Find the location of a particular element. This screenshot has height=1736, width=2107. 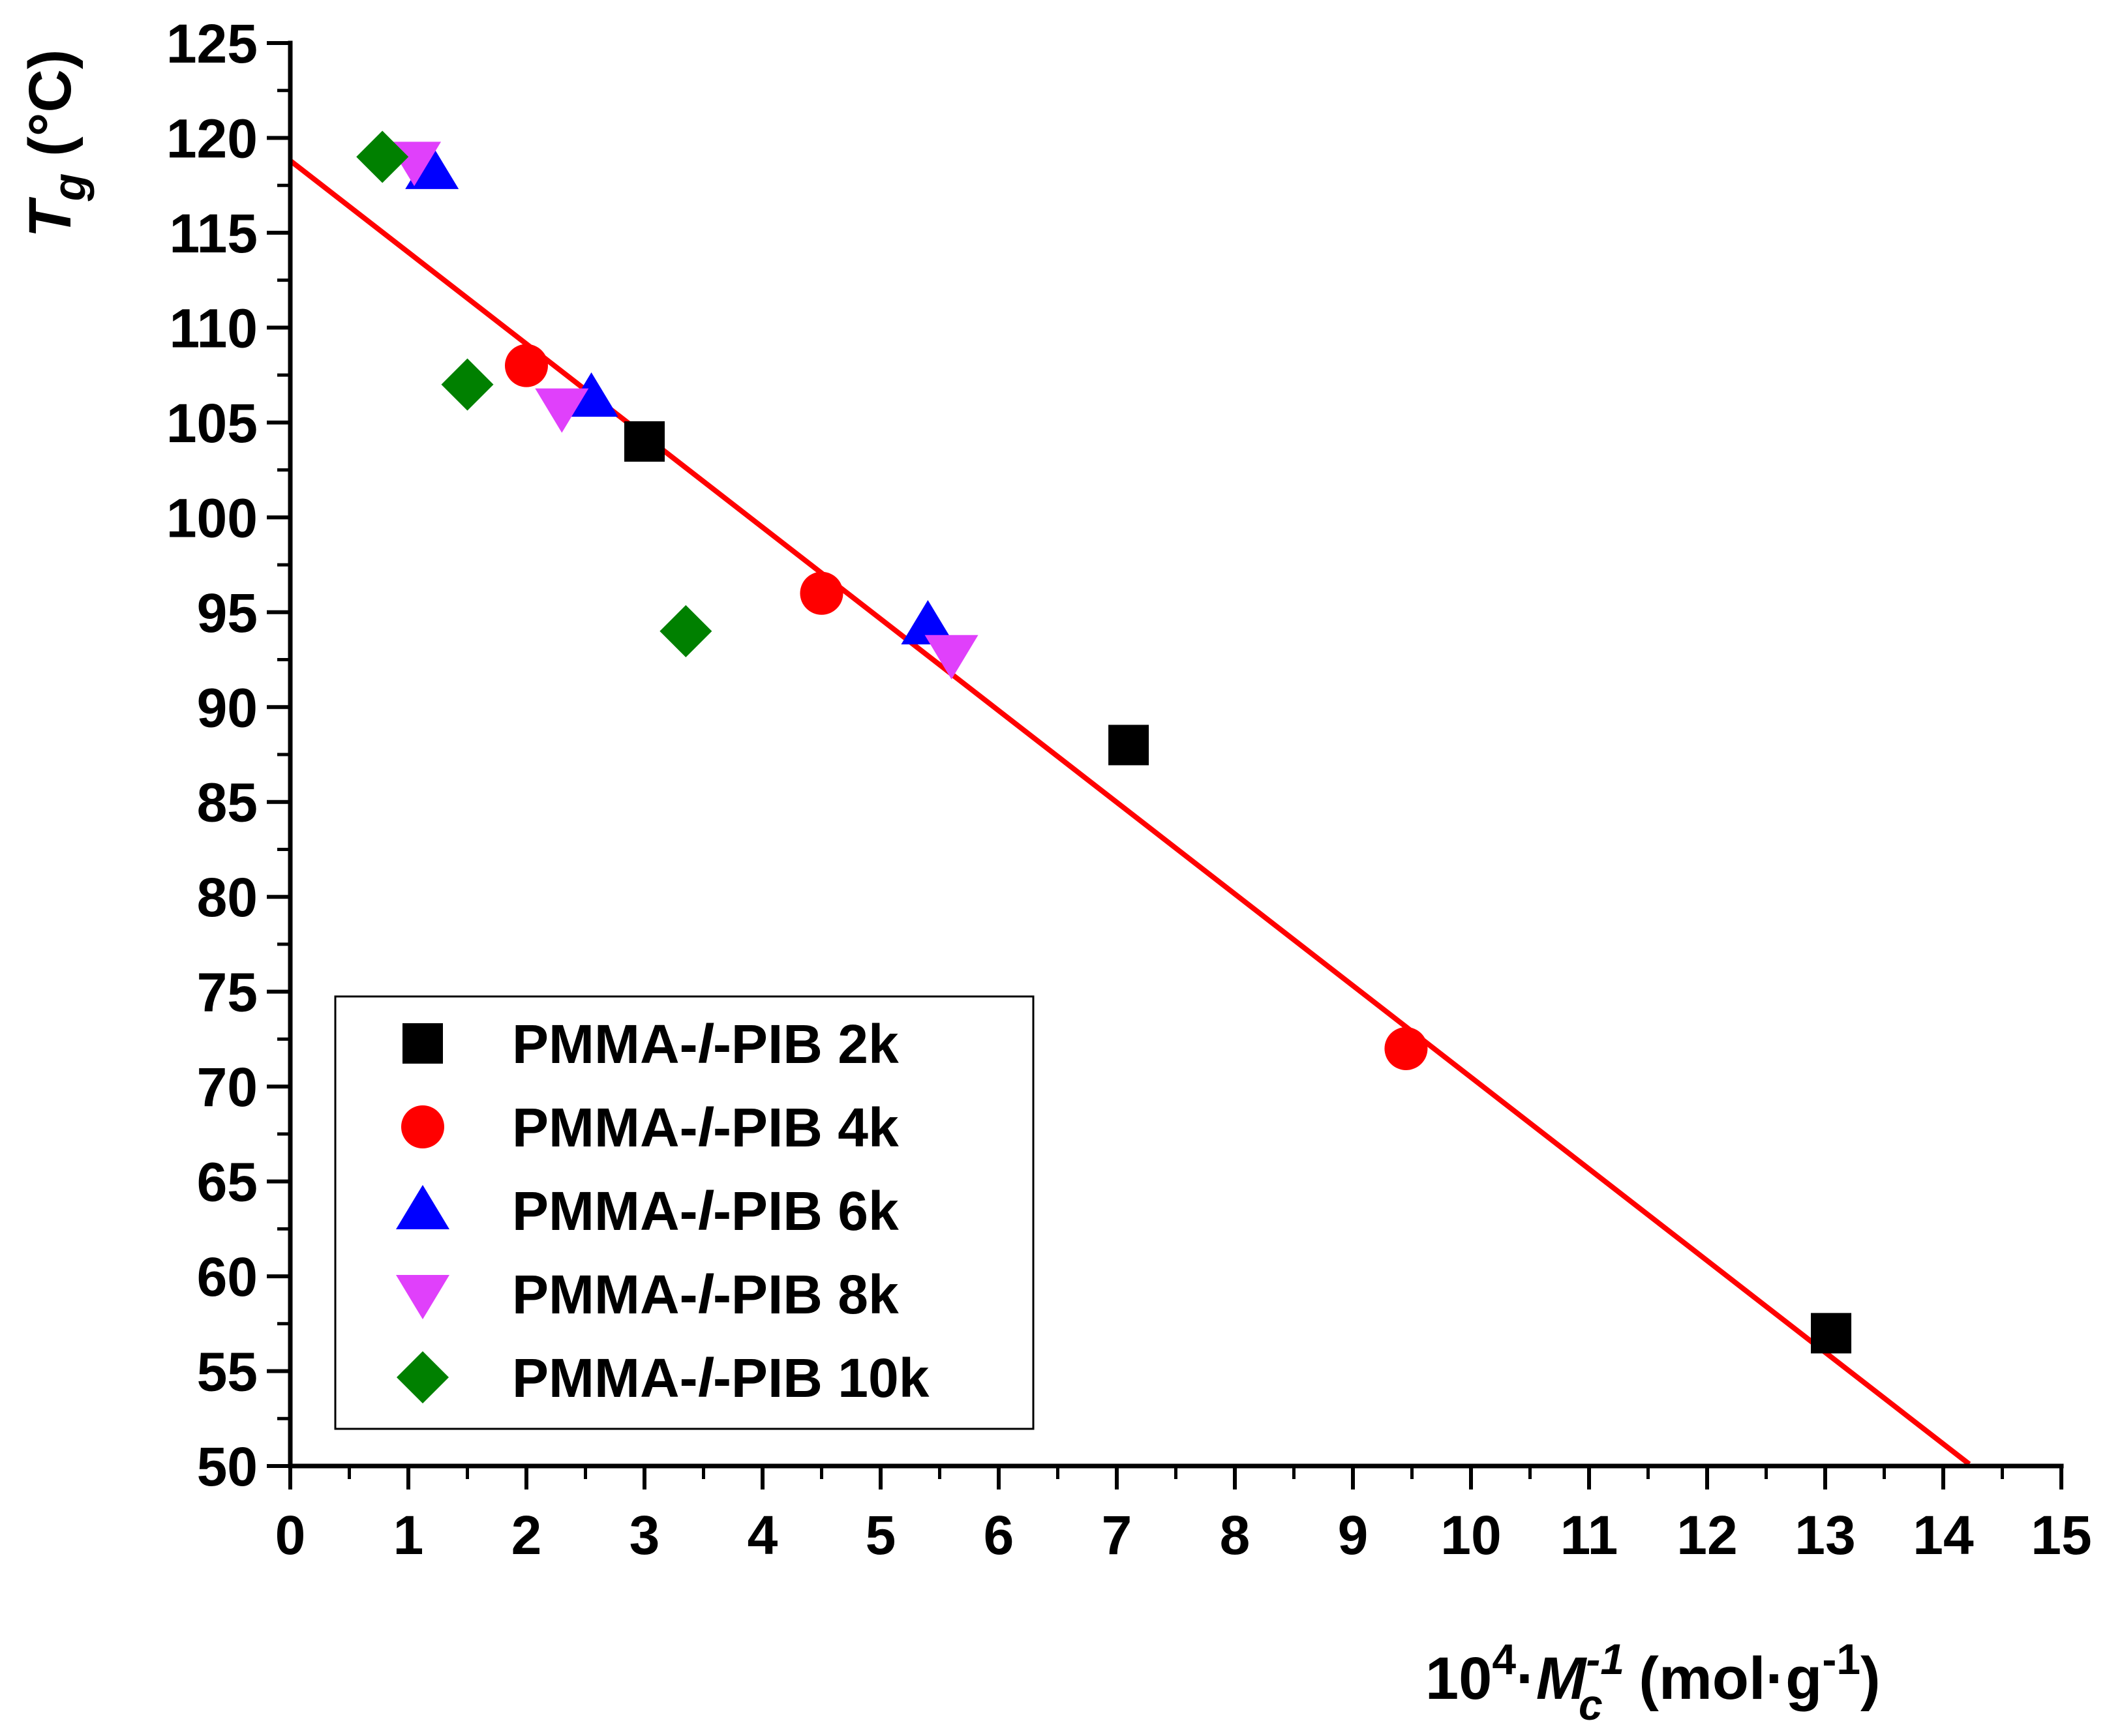

legend-box is located at coordinates (684, 1212).